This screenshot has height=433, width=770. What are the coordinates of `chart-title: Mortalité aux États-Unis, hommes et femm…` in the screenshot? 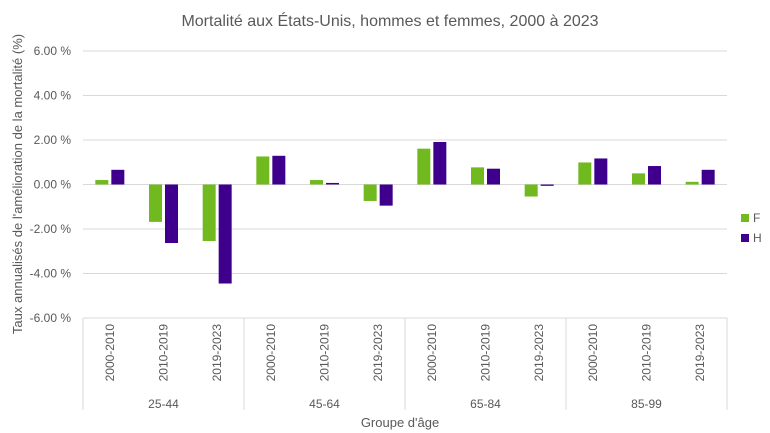 It's located at (389, 20).